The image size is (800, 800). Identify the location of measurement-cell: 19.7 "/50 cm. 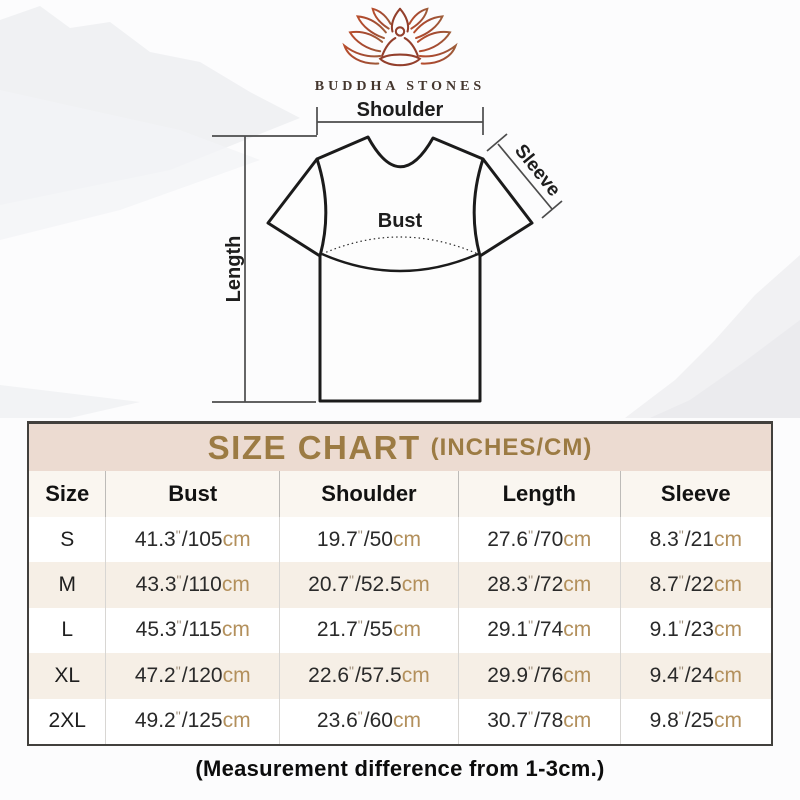
(368, 540).